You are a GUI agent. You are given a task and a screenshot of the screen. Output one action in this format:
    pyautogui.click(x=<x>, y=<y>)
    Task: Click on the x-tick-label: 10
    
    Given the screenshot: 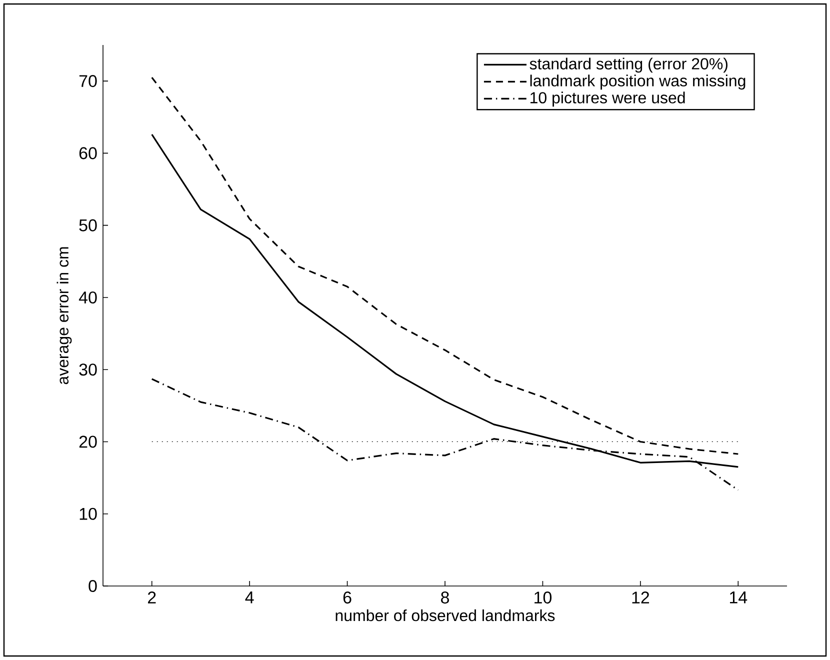 What is the action you would take?
    pyautogui.click(x=543, y=598)
    